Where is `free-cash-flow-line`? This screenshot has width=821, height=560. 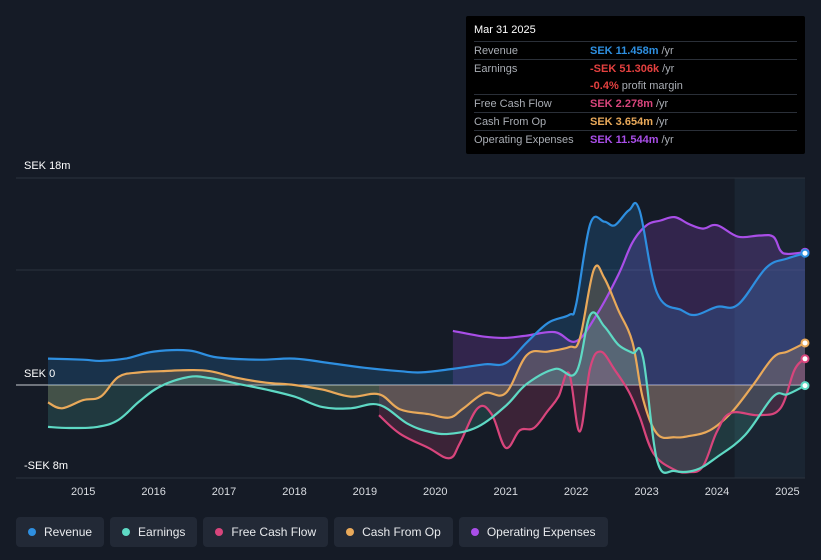 free-cash-flow-line is located at coordinates (592, 412).